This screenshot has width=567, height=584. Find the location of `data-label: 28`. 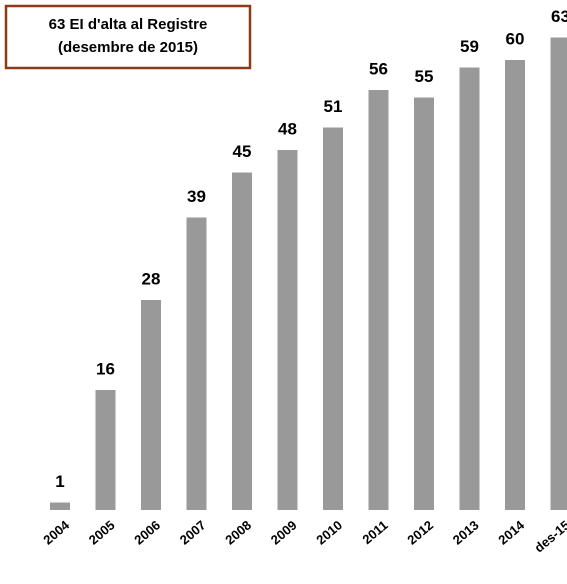

data-label: 28 is located at coordinates (151, 278).